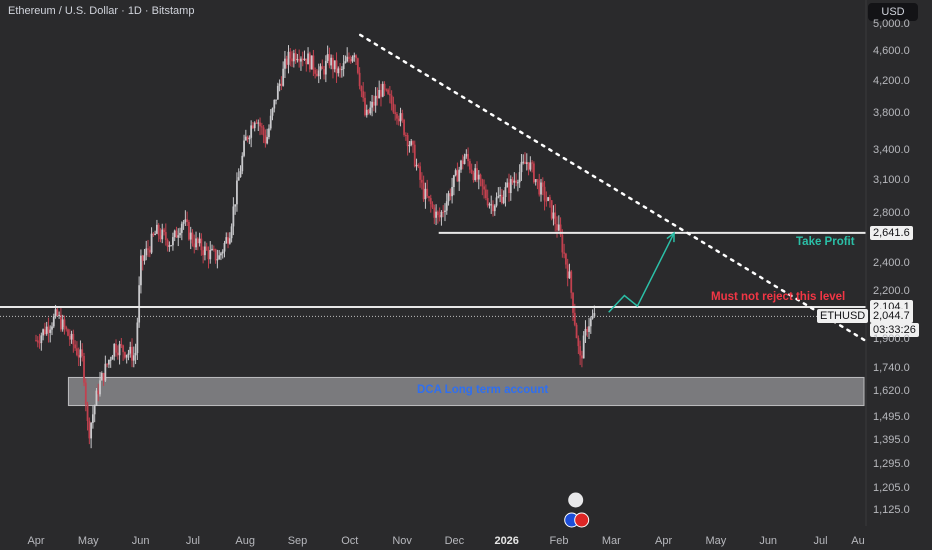 The width and height of the screenshot is (932, 550). I want to click on x-tick-label: Mar, so click(611, 541).